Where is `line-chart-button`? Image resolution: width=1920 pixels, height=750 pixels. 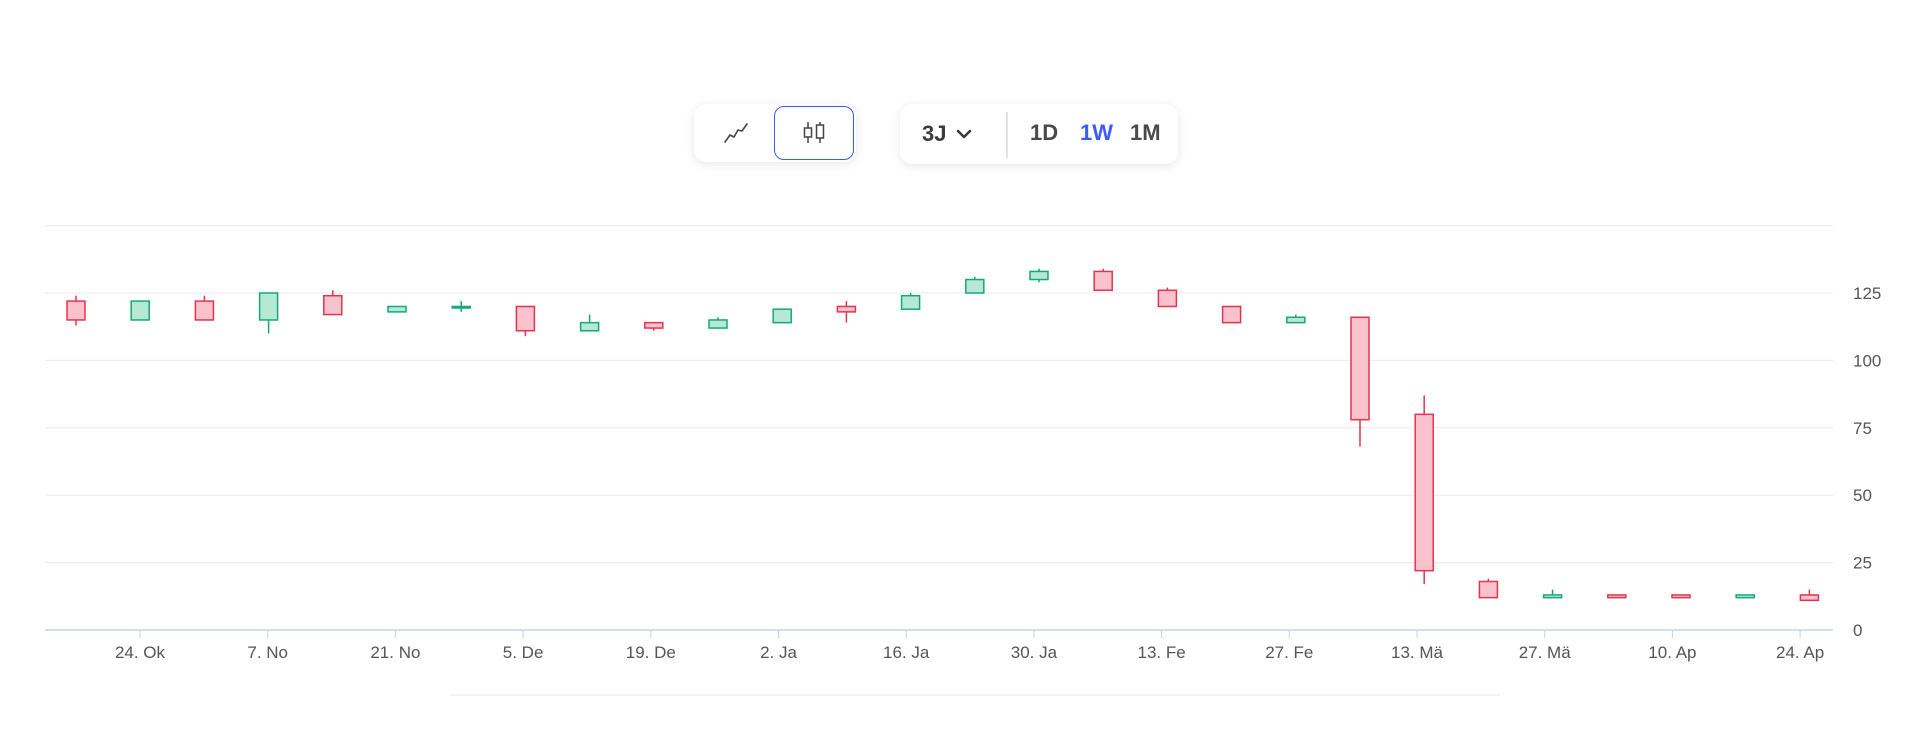
line-chart-button is located at coordinates (736, 133).